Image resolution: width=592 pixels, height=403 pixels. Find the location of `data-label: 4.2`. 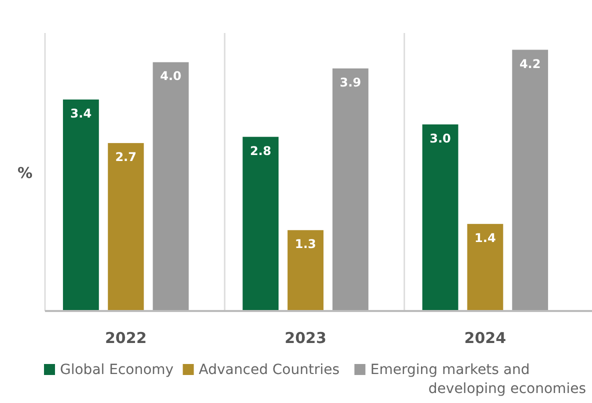

data-label: 4.2 is located at coordinates (530, 63).